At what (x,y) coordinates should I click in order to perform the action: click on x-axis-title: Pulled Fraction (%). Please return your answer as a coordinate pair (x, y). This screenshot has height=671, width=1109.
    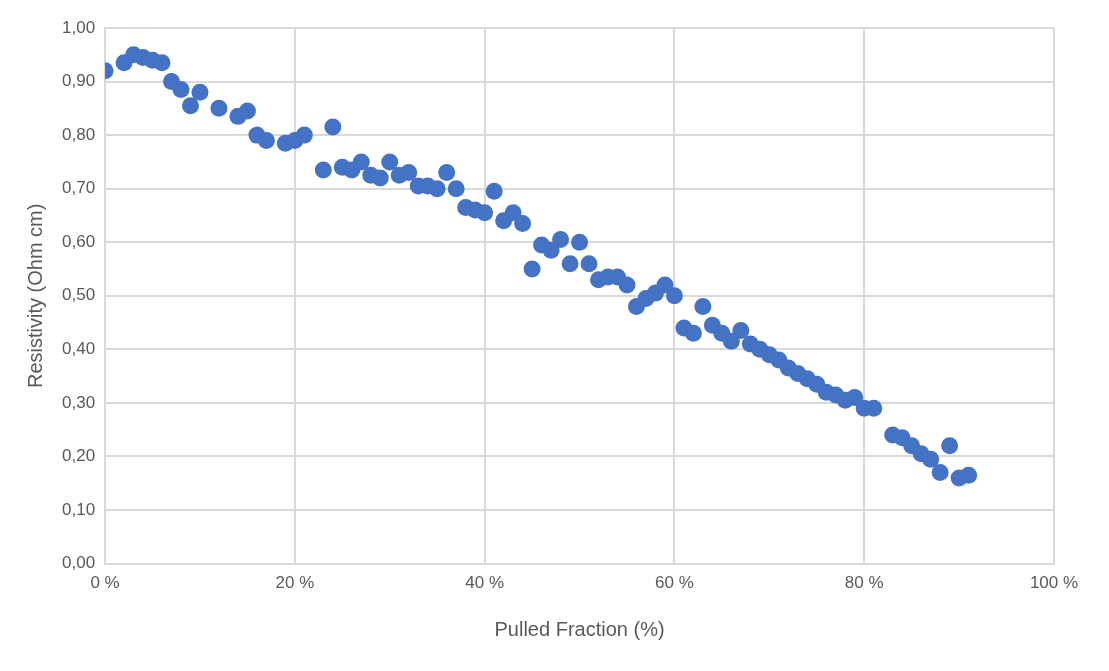
    Looking at the image, I should click on (579, 628).